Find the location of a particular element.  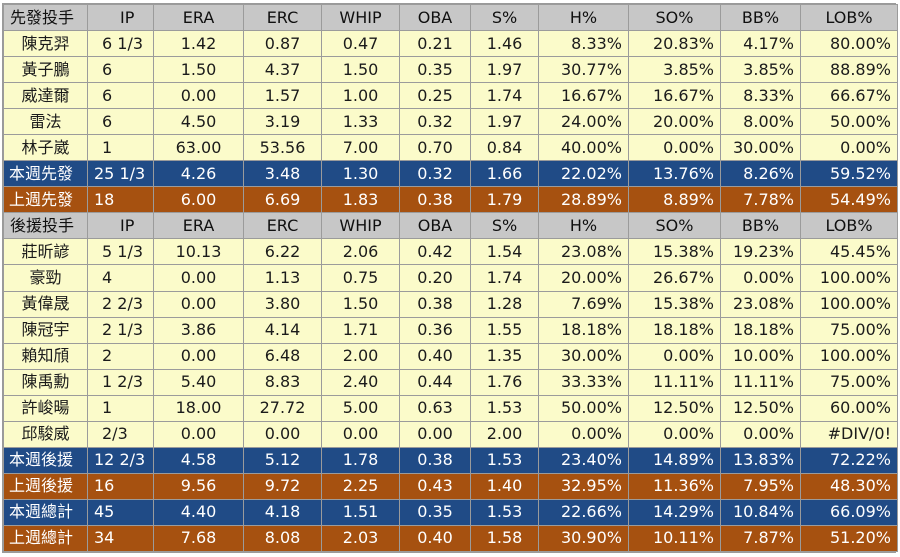

lob-pct-cell: 59.52% is located at coordinates (849, 174).